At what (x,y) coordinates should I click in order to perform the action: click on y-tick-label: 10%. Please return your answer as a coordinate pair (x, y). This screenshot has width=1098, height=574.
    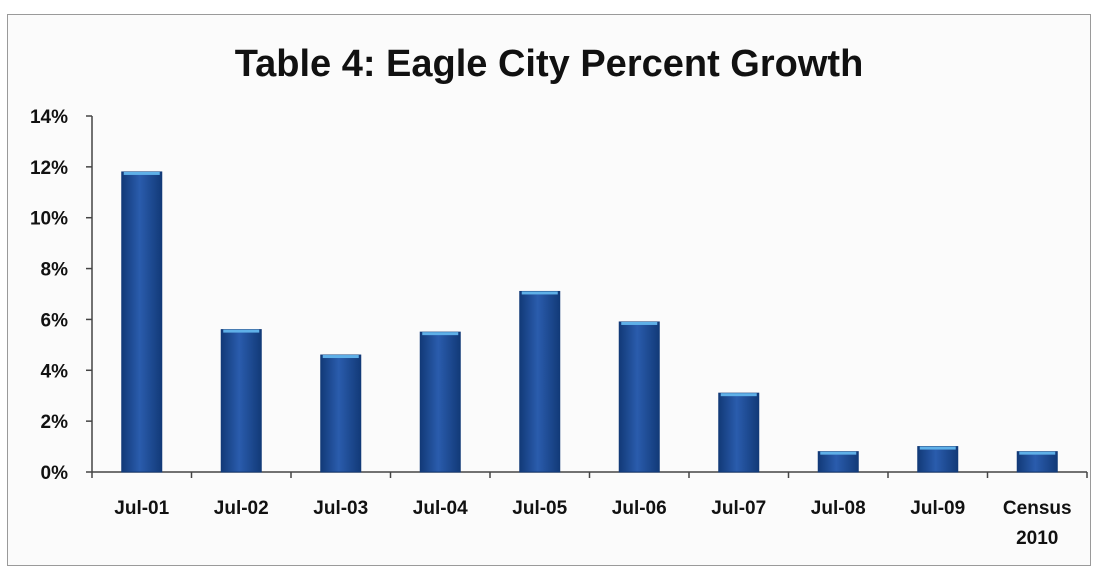
    Looking at the image, I should click on (49, 219).